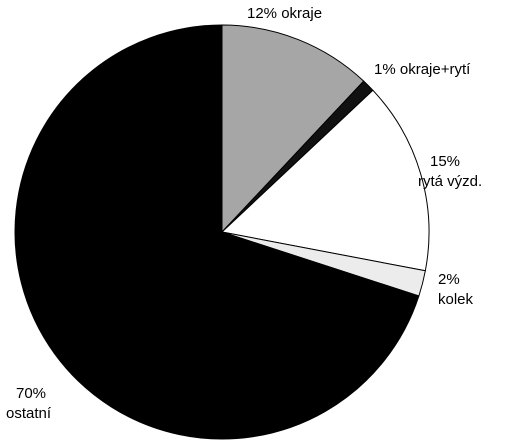  What do you see at coordinates (449, 279) in the screenshot?
I see `label-slice-kolek-percent: 2%` at bounding box center [449, 279].